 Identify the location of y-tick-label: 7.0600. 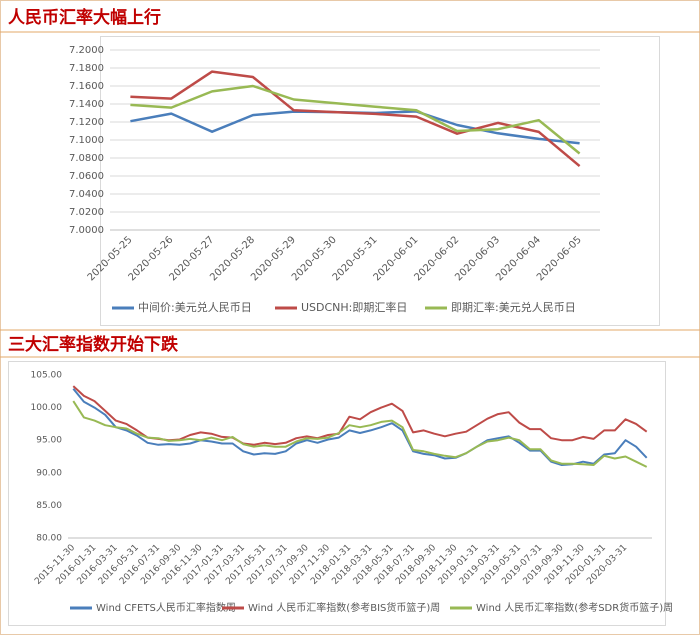
(86, 176).